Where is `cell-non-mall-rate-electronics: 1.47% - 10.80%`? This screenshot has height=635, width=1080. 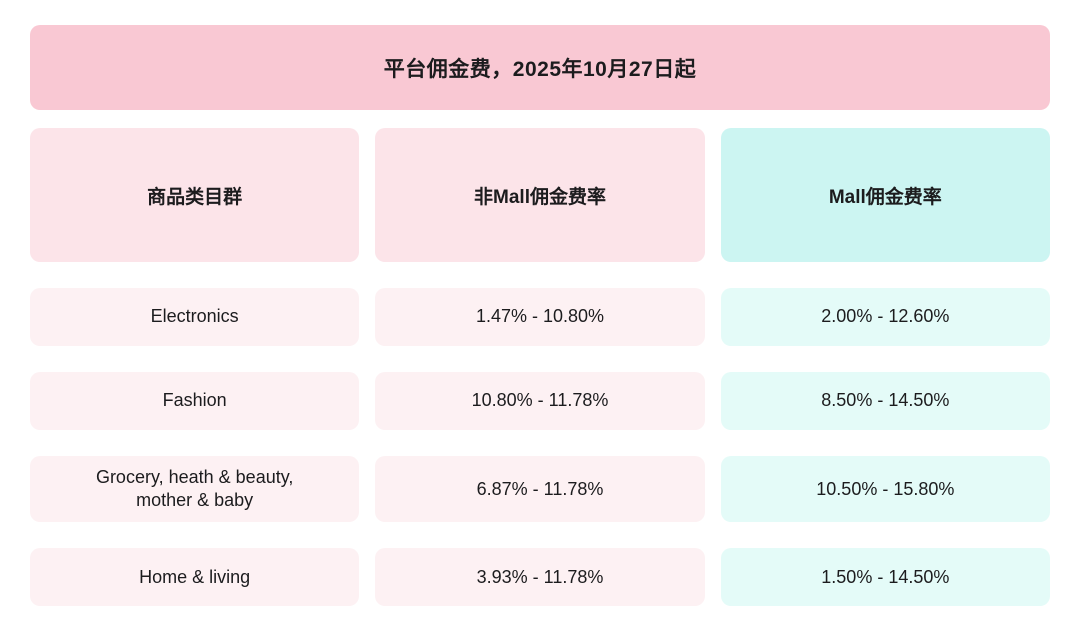
cell-non-mall-rate-electronics: 1.47% - 10.80% is located at coordinates (540, 317).